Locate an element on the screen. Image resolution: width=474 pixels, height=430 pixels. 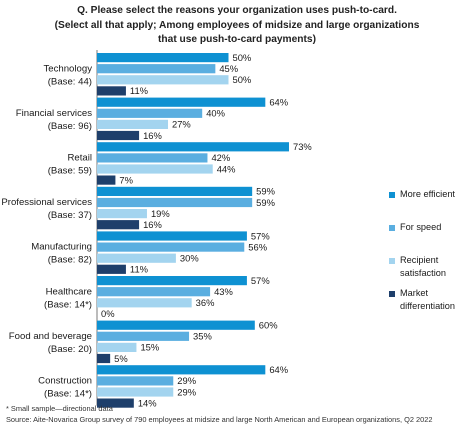
data-label-professional-services-more-efficient: 59% is located at coordinates (265, 191).